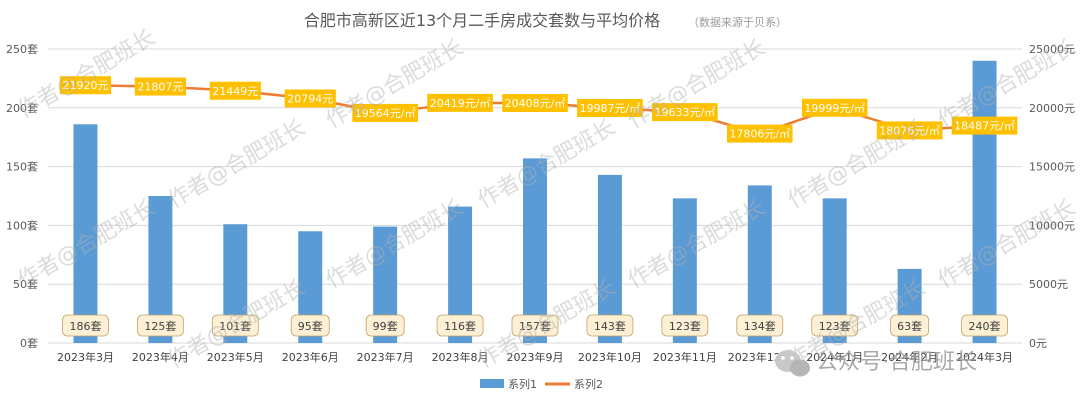 The width and height of the screenshot is (1080, 408). I want to click on line-data-label: 20794元, so click(310, 98).